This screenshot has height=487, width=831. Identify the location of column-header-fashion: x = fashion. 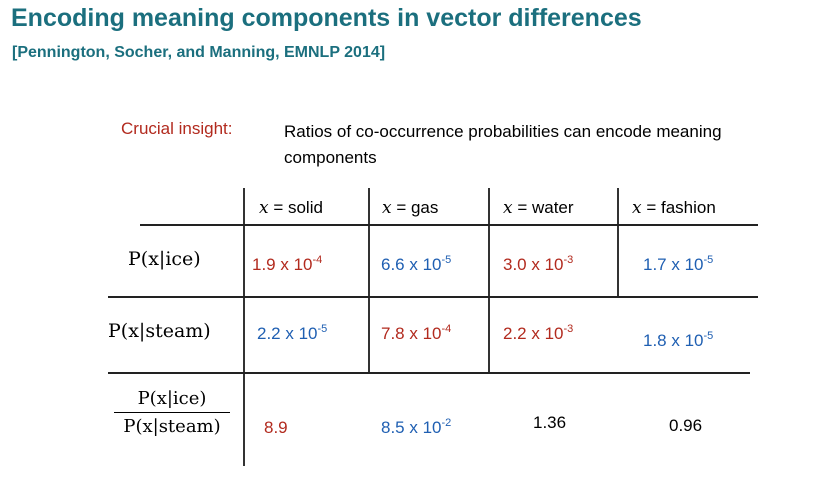
(674, 208).